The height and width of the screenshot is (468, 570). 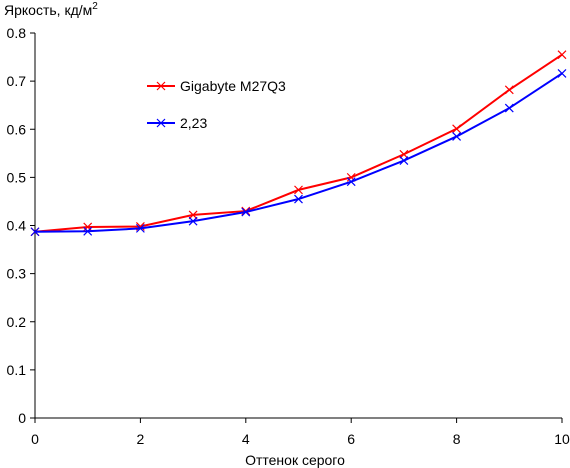 What do you see at coordinates (35, 439) in the screenshot?
I see `x-tick-label: 0` at bounding box center [35, 439].